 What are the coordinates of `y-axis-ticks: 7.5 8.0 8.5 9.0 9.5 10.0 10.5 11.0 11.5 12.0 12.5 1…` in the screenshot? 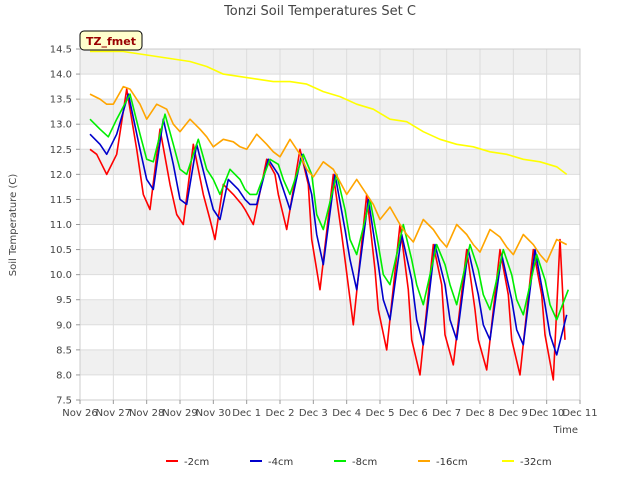 It's located at (65, 226).